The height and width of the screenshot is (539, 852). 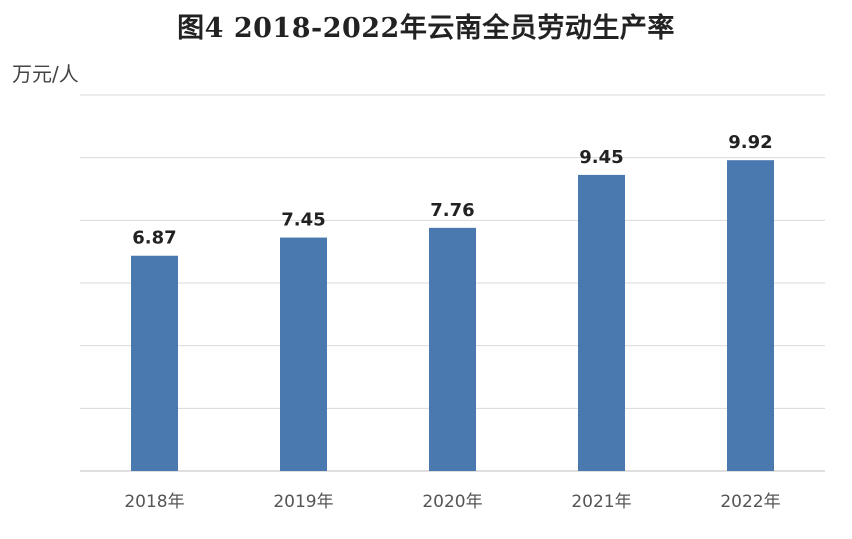 What do you see at coordinates (601, 157) in the screenshot?
I see `data-label-3: 9.45` at bounding box center [601, 157].